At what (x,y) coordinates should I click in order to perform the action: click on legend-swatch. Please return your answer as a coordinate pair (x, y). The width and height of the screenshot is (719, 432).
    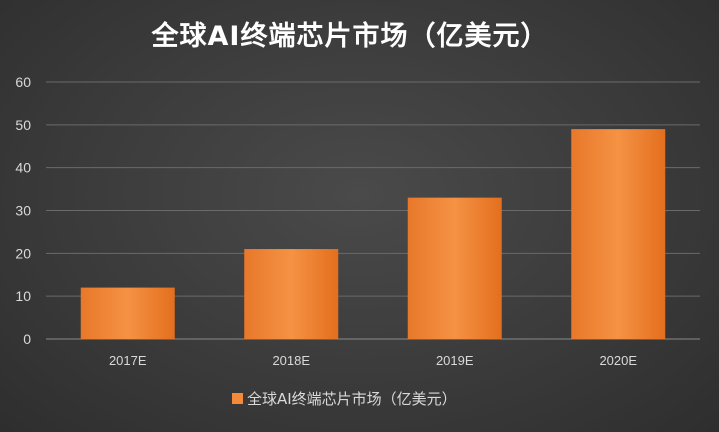
    Looking at the image, I should click on (237, 398).